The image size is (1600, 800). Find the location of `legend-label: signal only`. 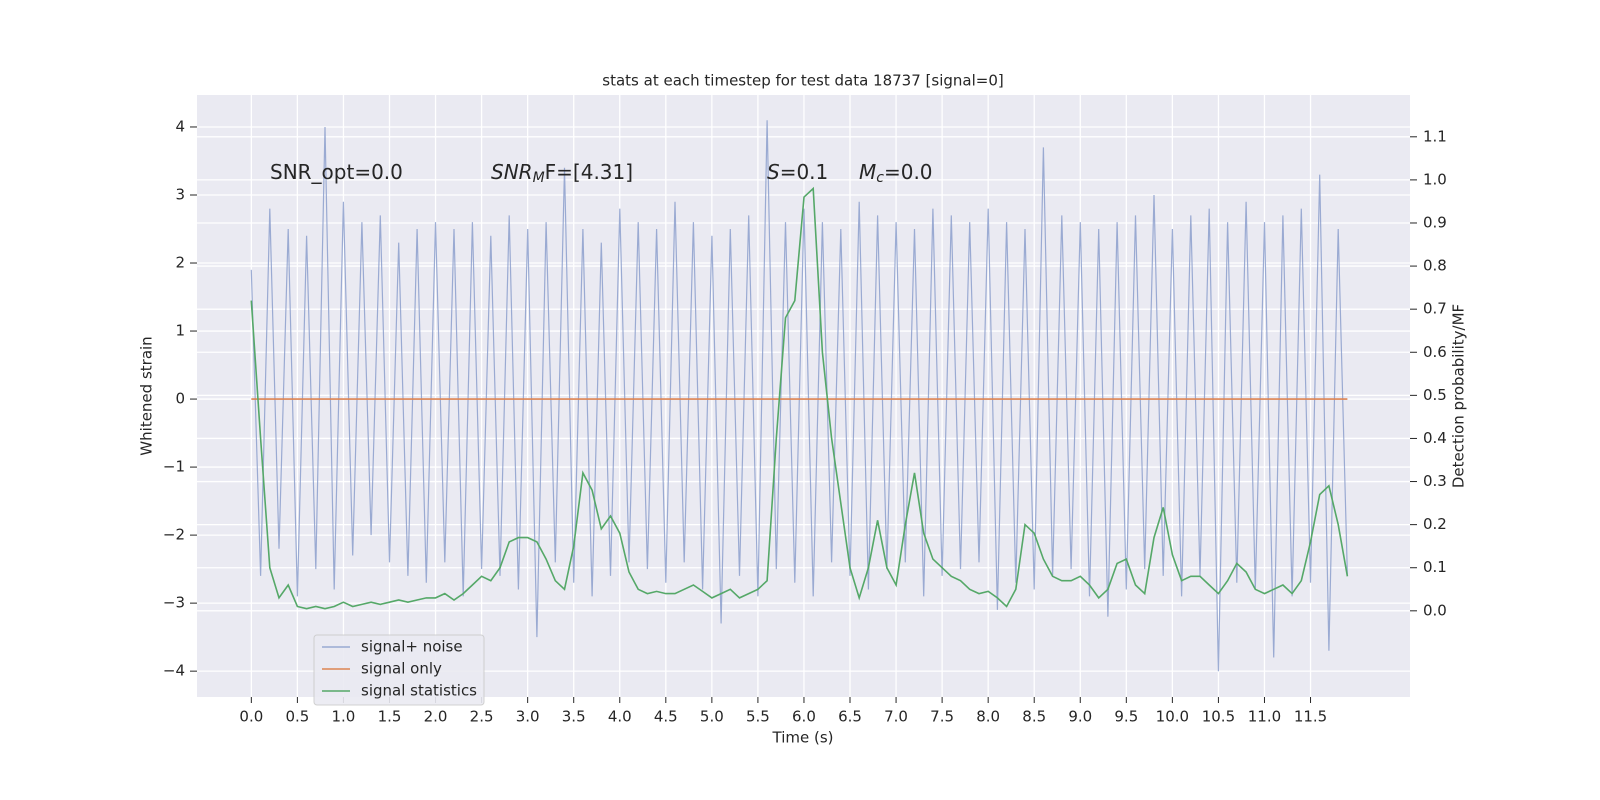

legend-label: signal only is located at coordinates (401, 669).